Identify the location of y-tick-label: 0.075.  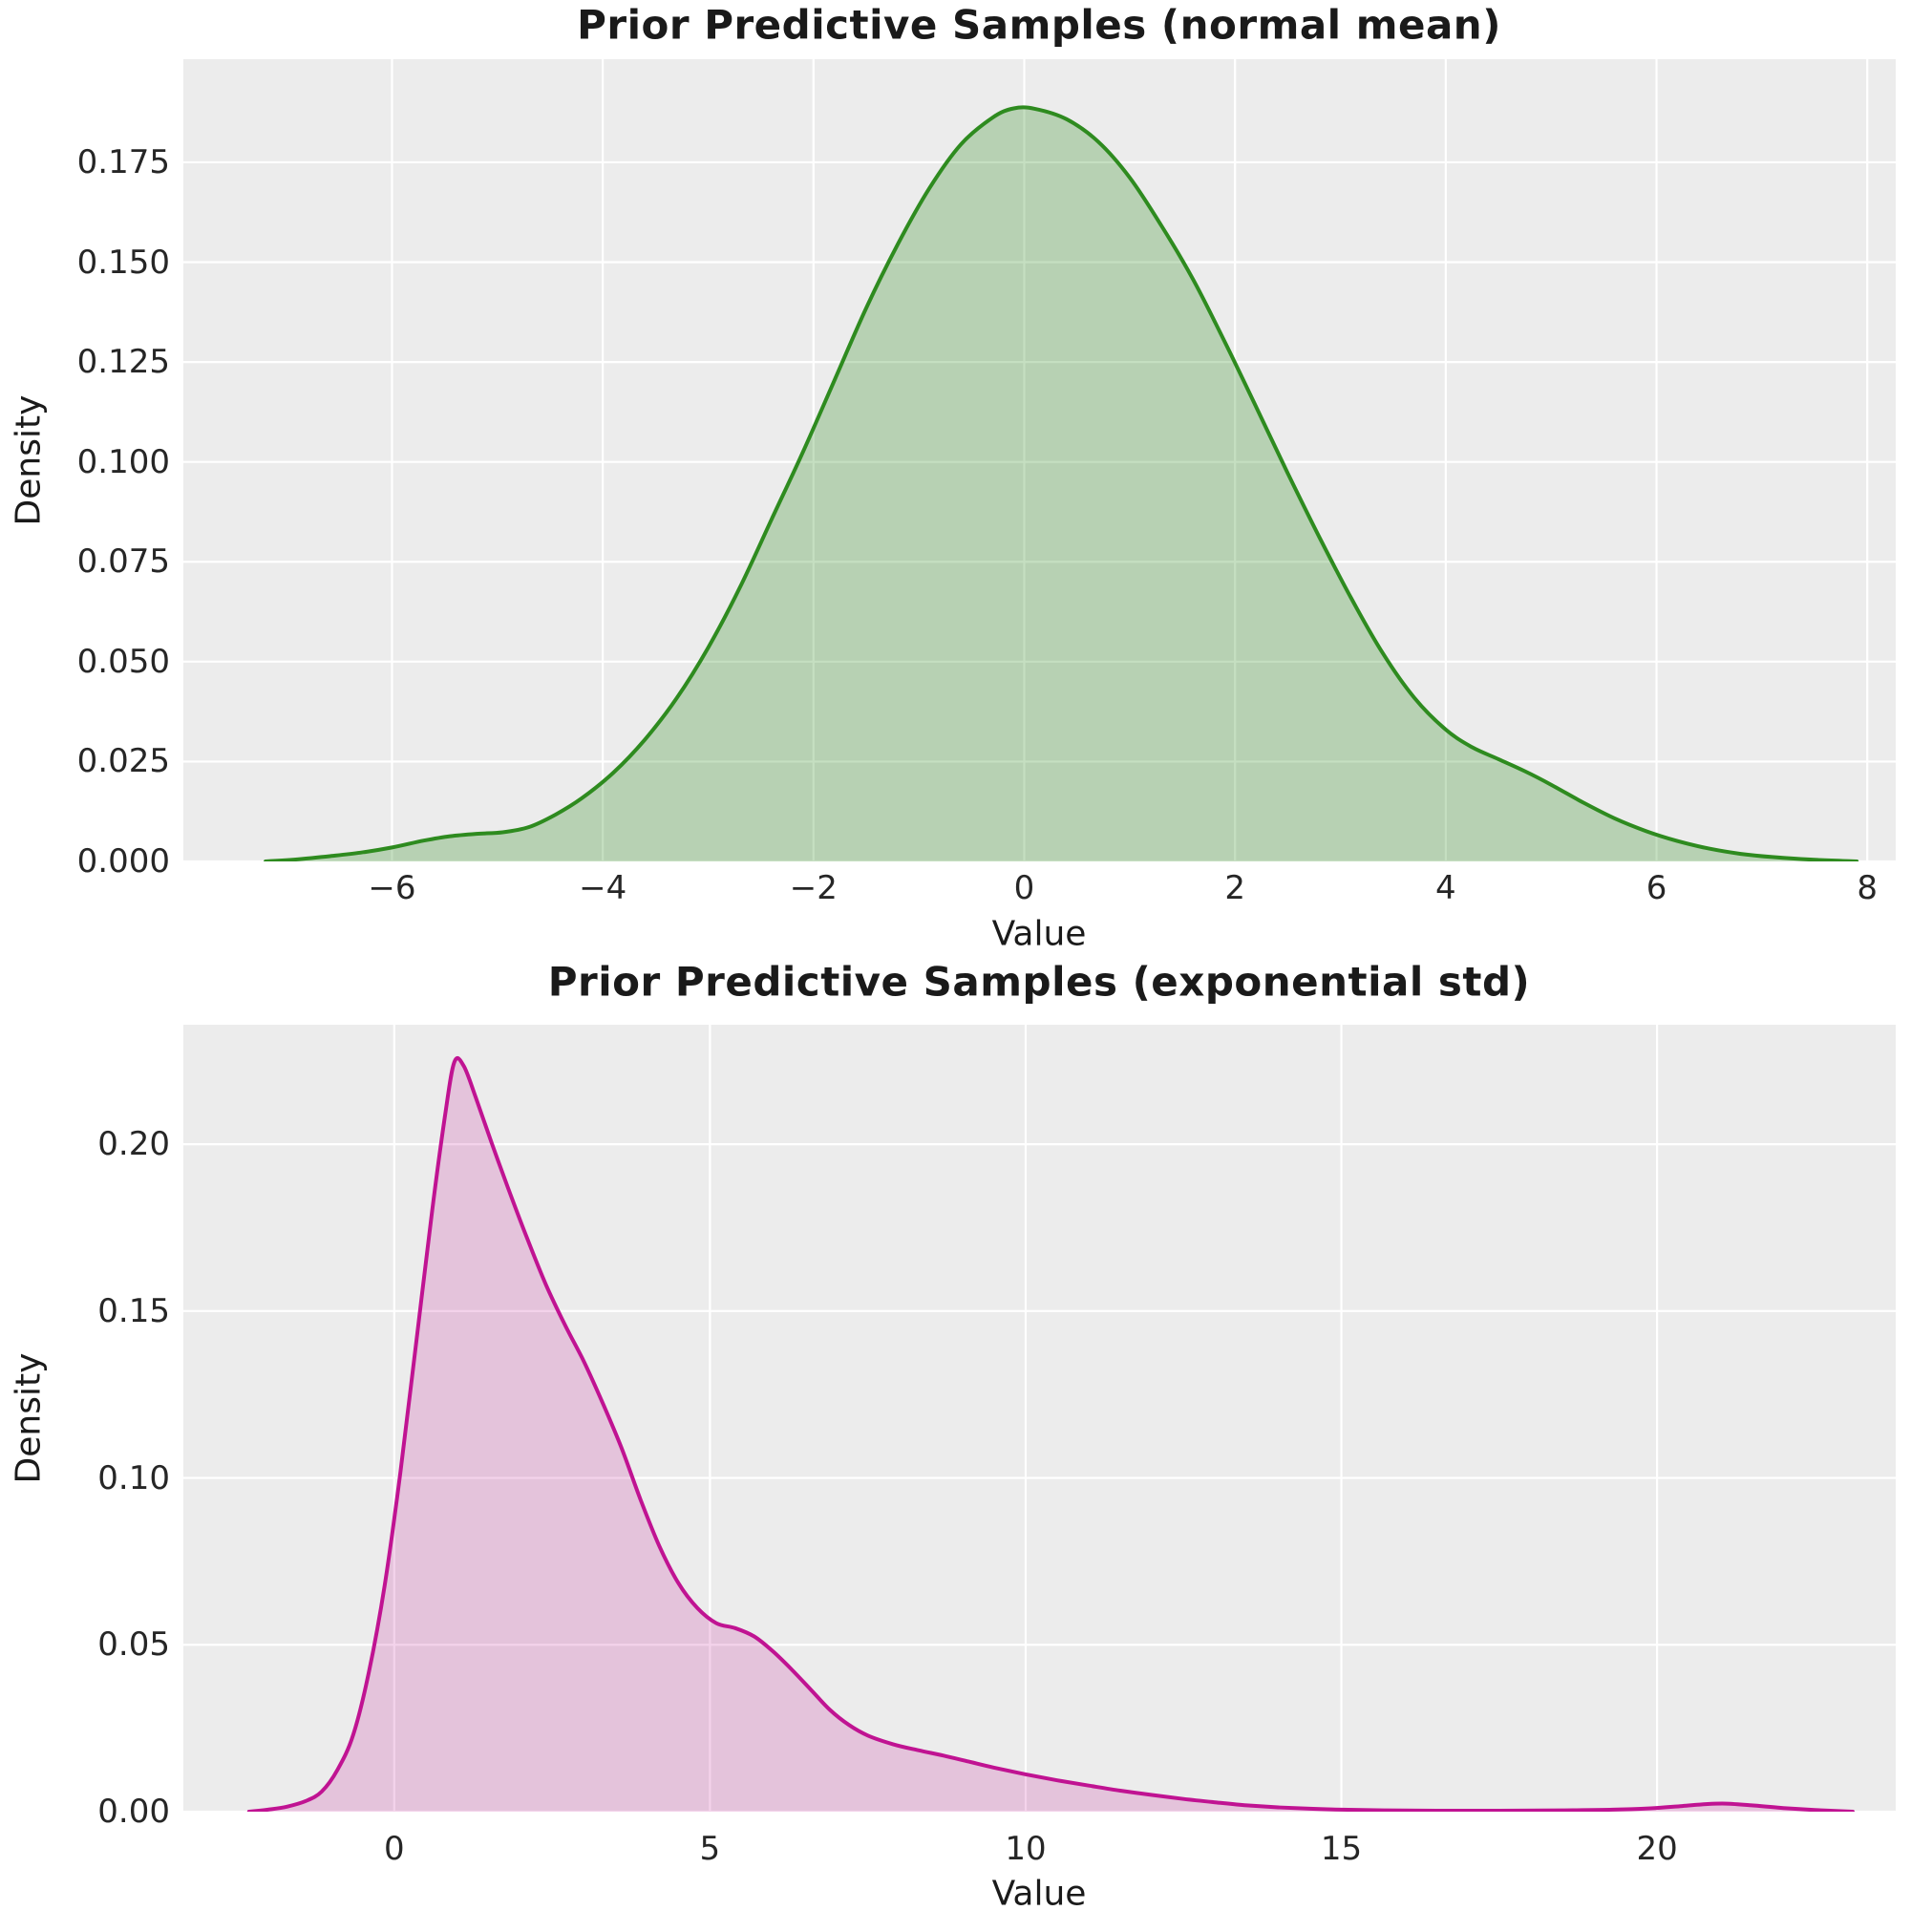
(123, 562).